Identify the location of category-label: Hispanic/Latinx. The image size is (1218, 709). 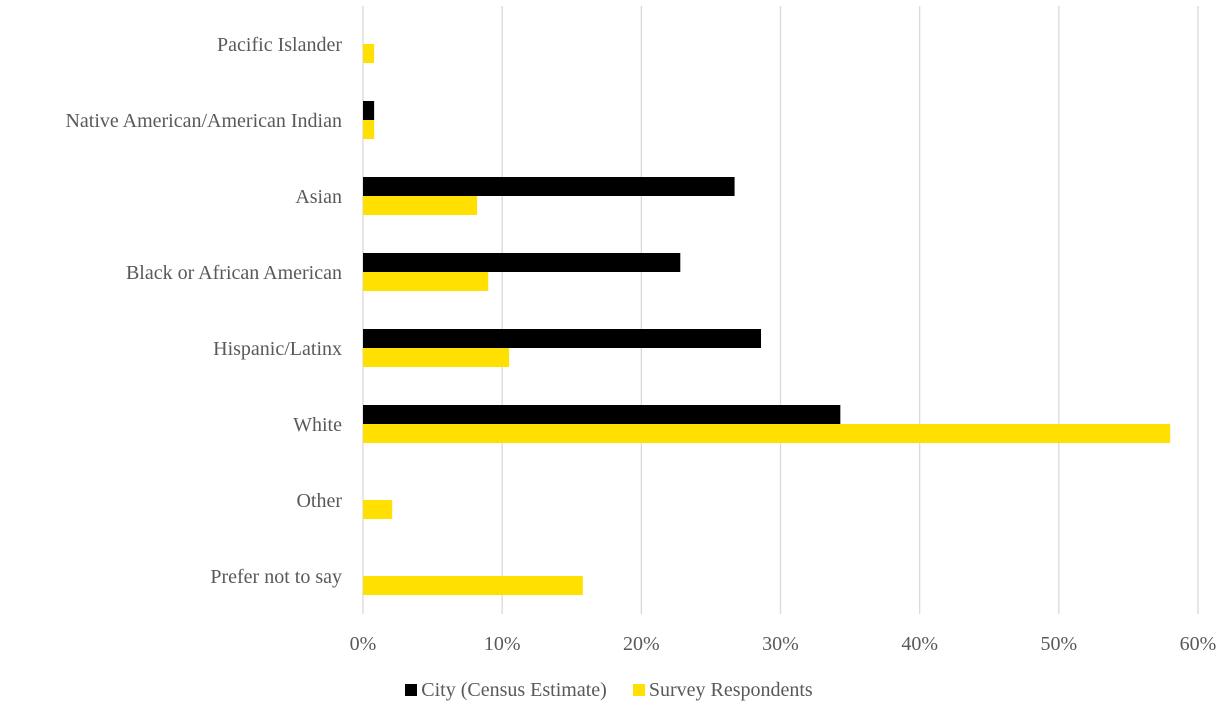
(277, 349).